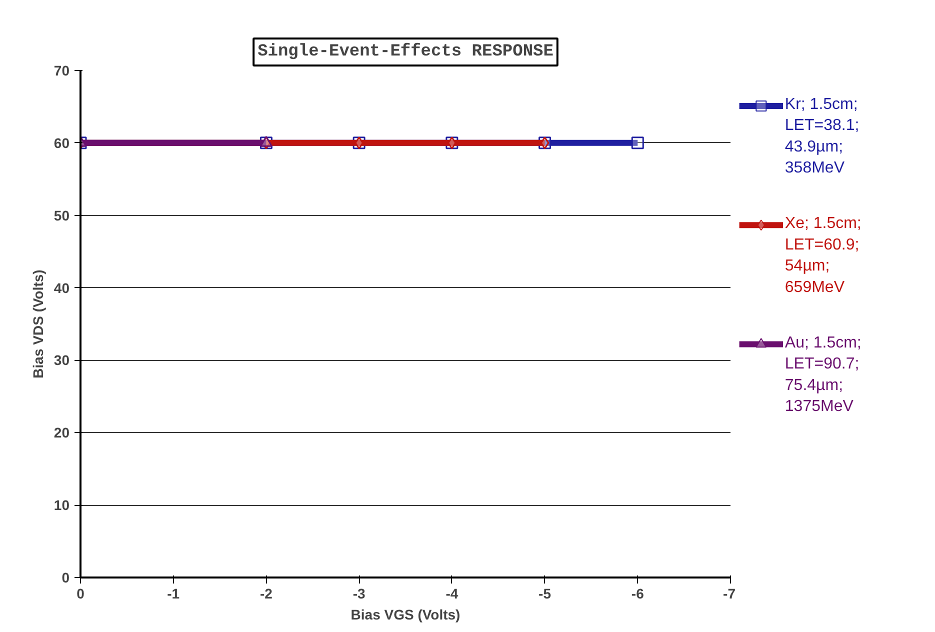  I want to click on y-tick-label: 70, so click(62, 70).